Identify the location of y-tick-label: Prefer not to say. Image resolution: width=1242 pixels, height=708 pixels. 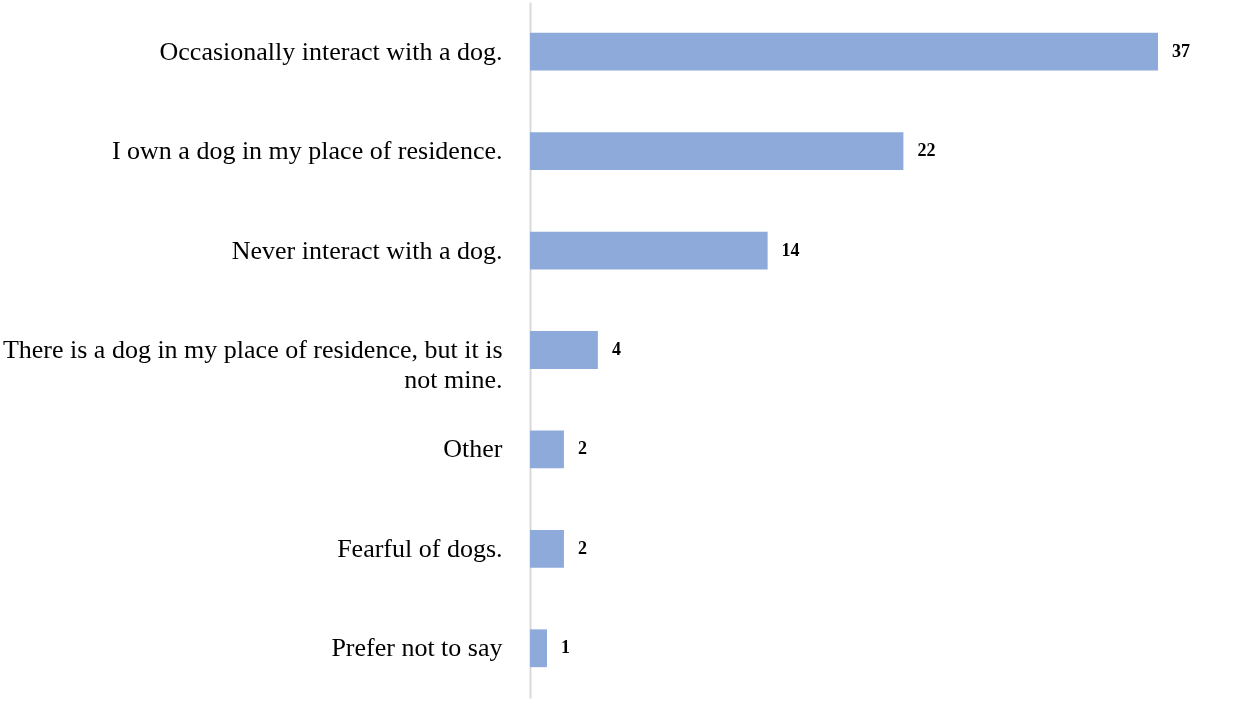
(417, 648).